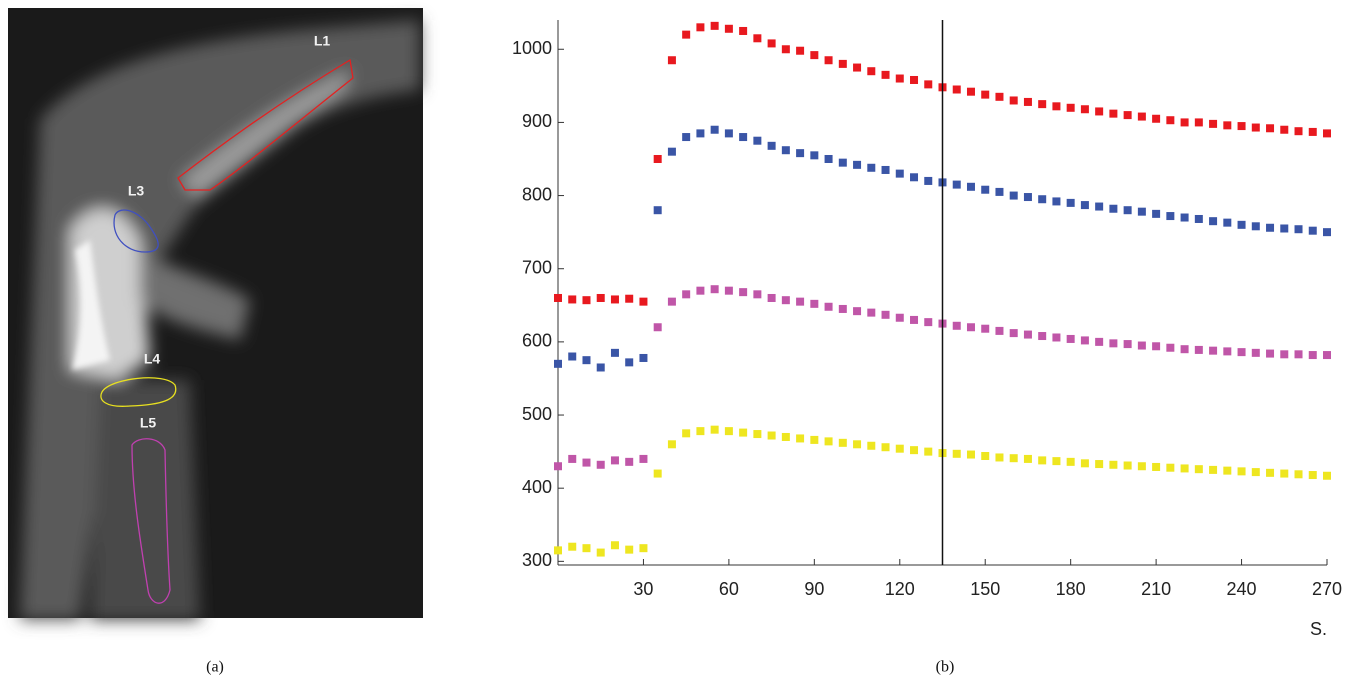 The width and height of the screenshot is (1360, 682). What do you see at coordinates (215, 667) in the screenshot?
I see `caption: (a)` at bounding box center [215, 667].